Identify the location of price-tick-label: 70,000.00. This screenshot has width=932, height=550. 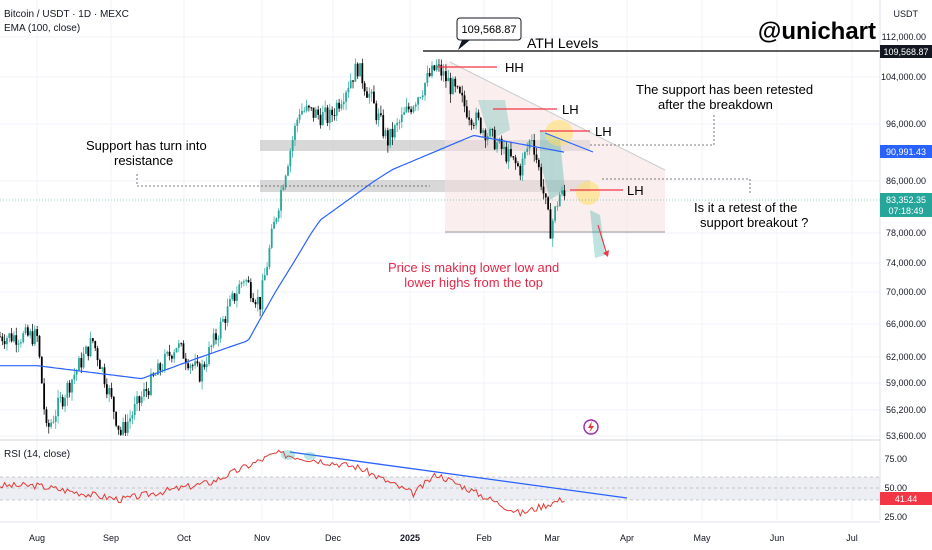
(906, 292).